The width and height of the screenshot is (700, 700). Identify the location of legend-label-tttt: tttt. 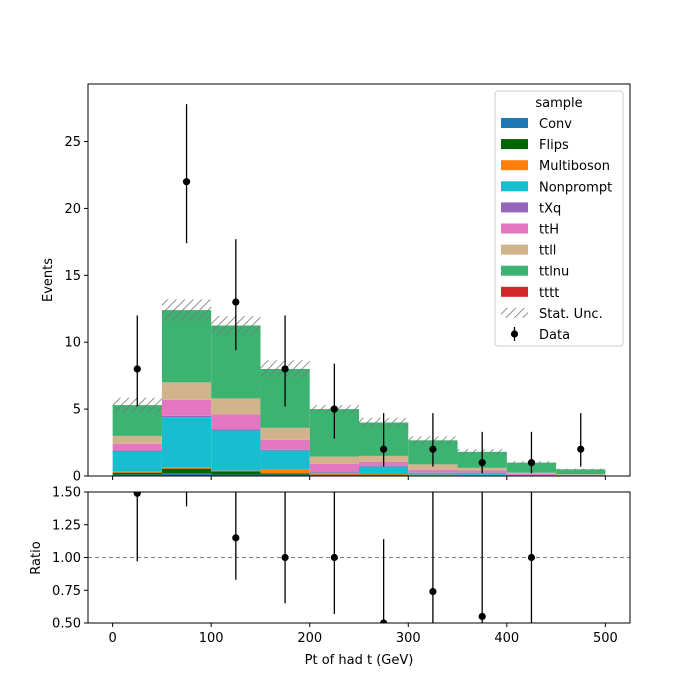
(549, 293).